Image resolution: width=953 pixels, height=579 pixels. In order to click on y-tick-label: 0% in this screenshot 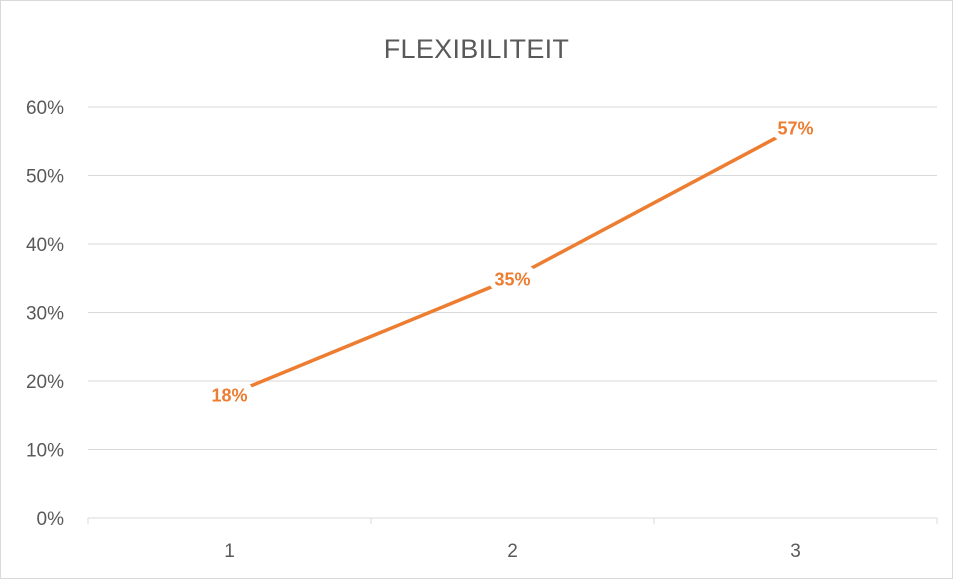, I will do `click(51, 519)`.